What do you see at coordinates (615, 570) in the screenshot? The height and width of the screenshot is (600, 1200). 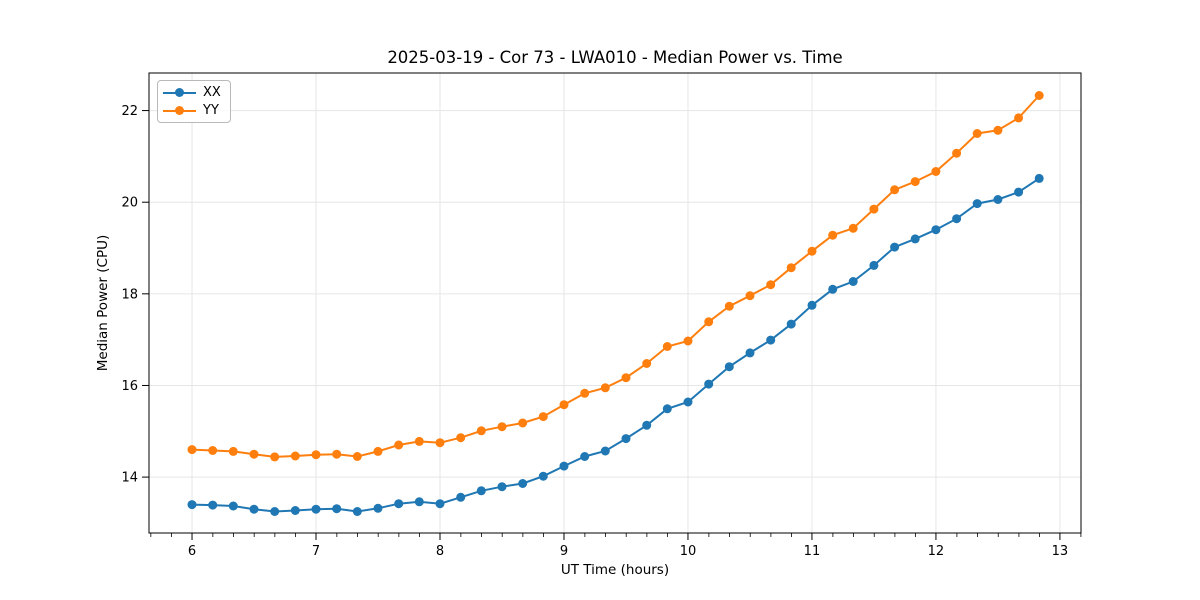 I see `x-axis-label: UT Time (hours)` at bounding box center [615, 570].